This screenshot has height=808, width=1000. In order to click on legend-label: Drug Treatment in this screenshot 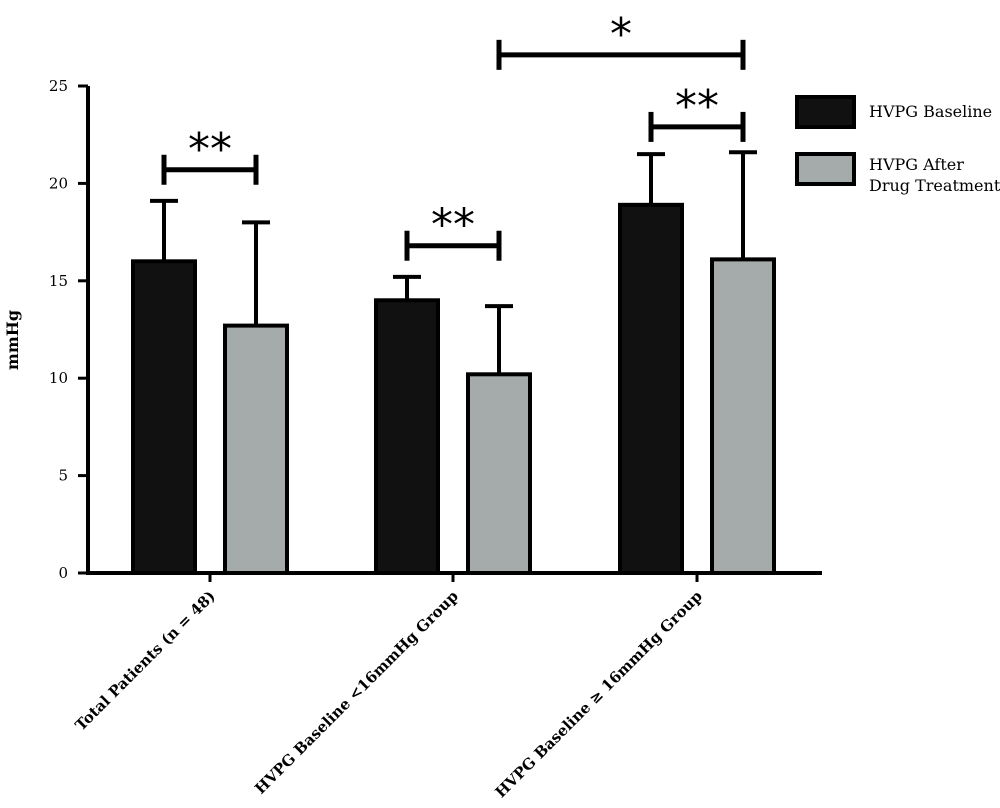, I will do `click(934, 185)`.